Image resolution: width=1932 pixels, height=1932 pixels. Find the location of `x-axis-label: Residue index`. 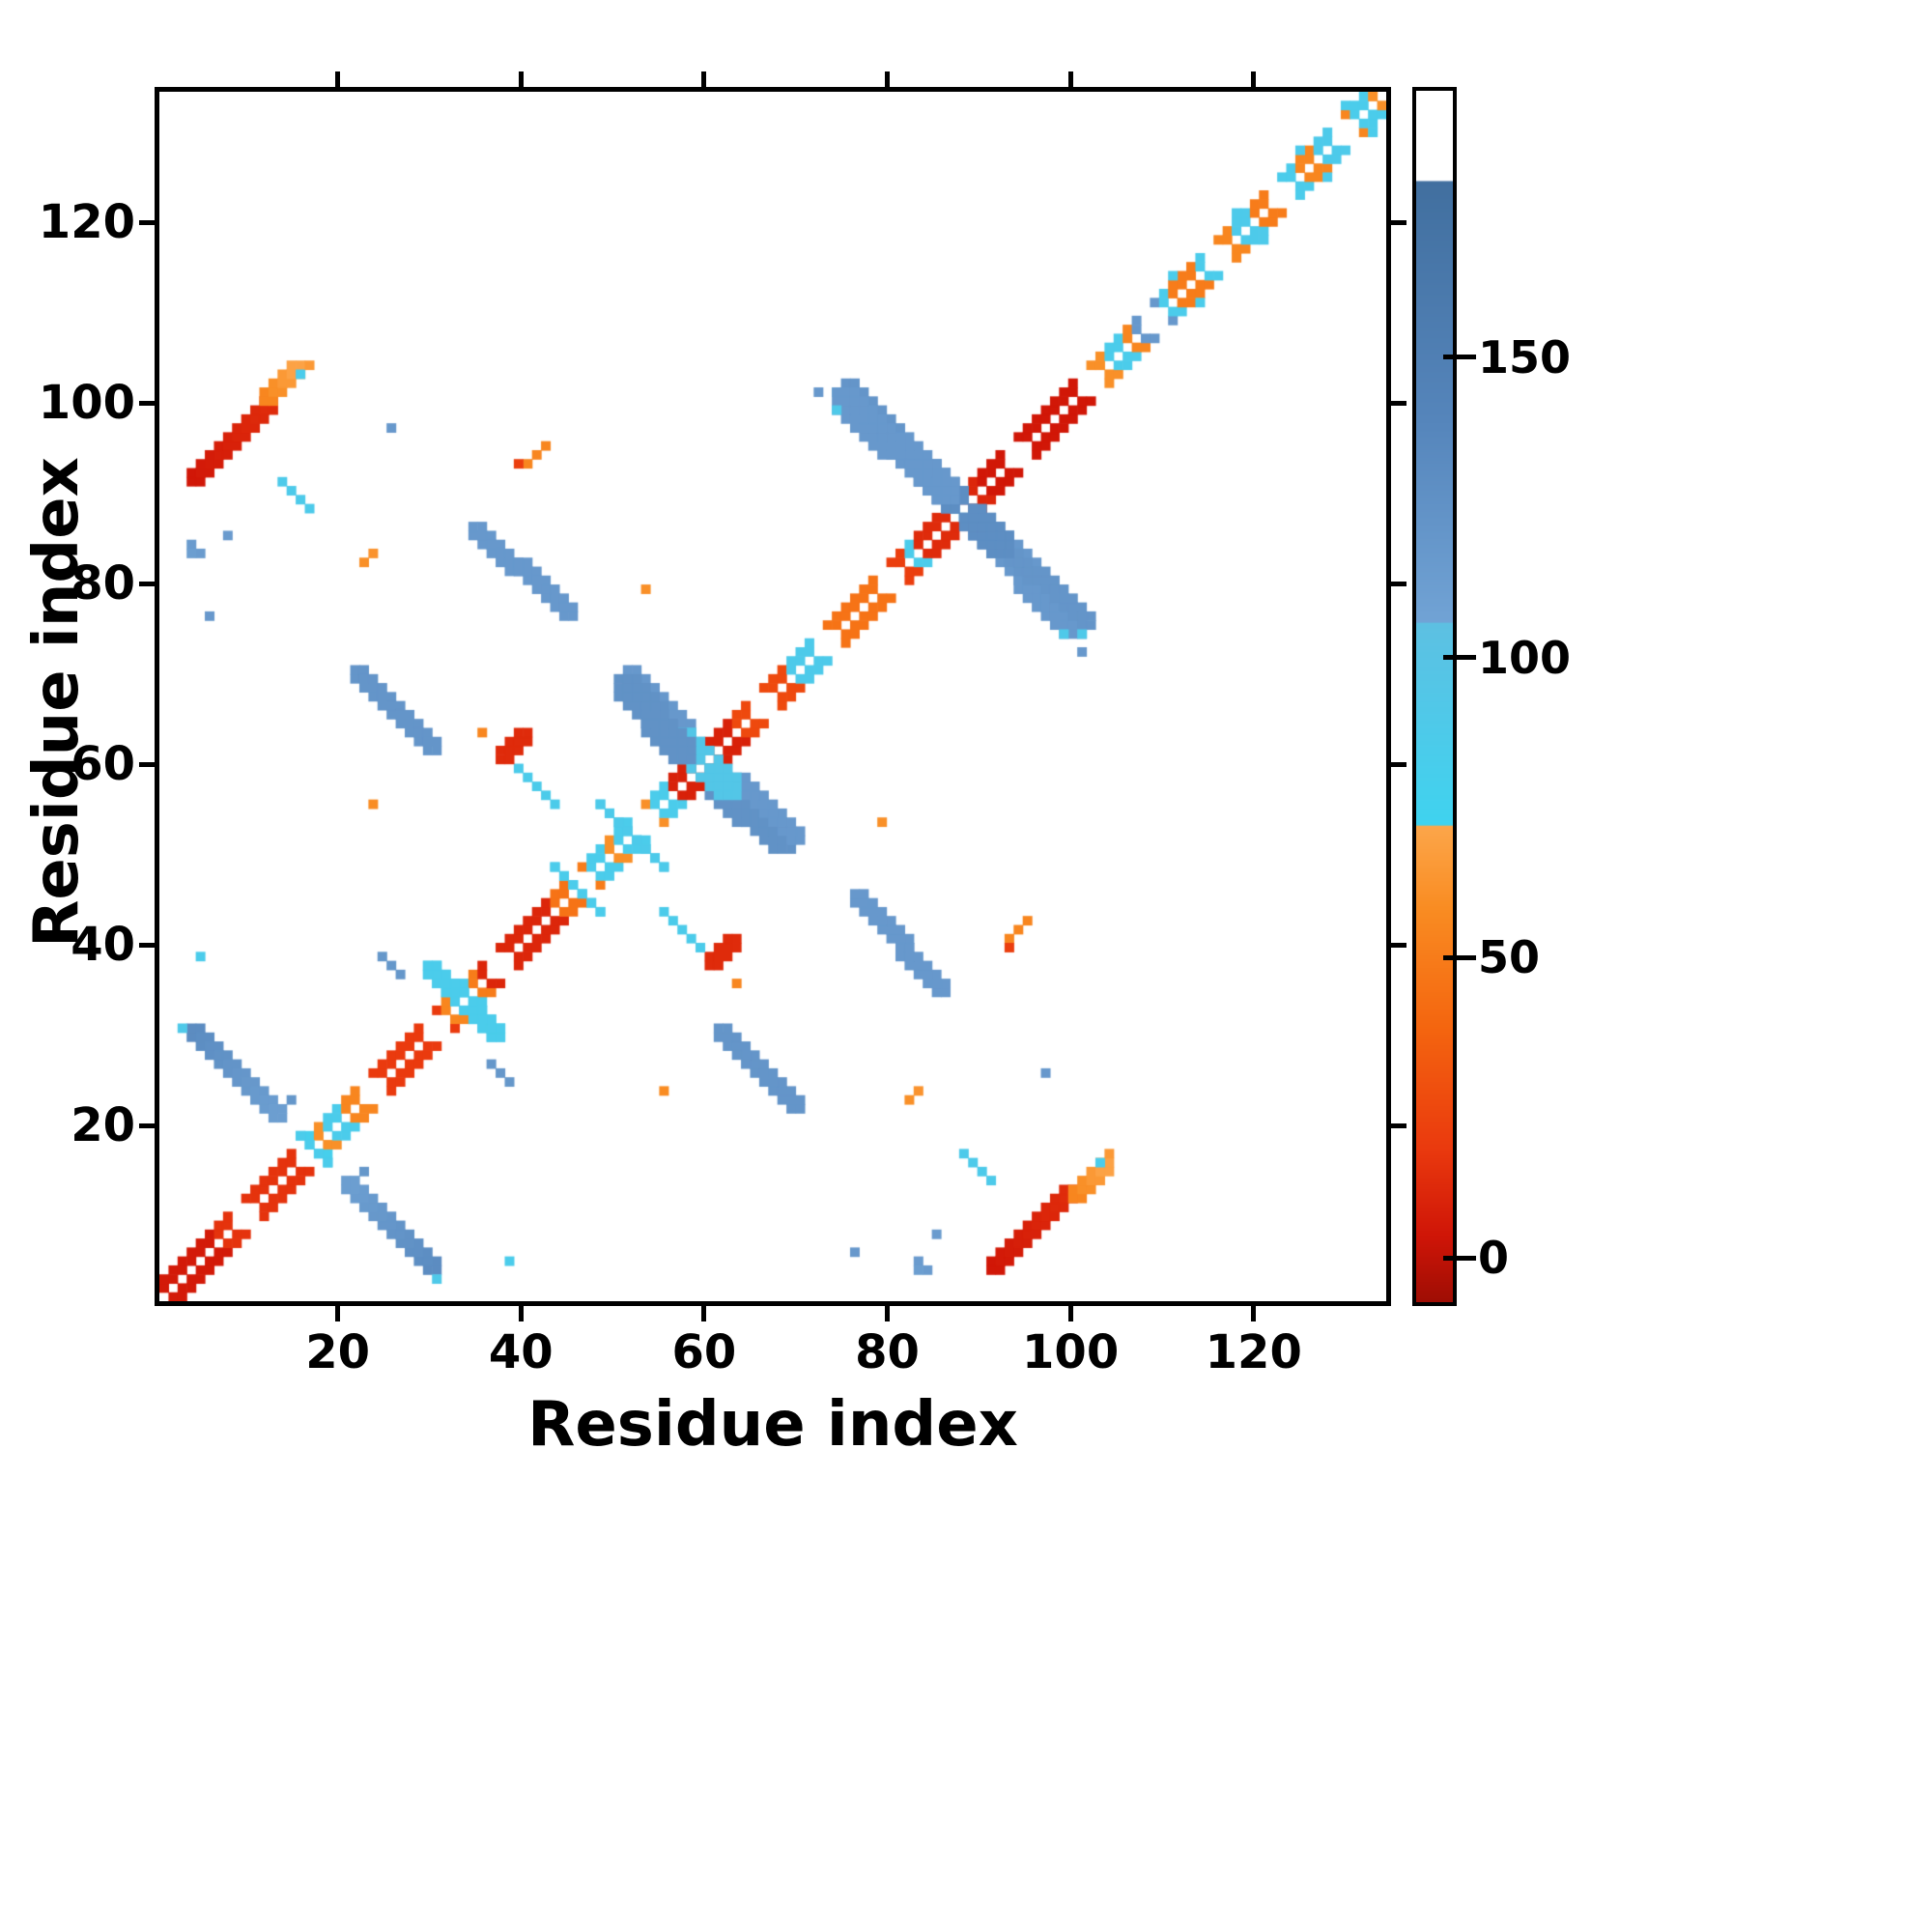

x-axis-label: Residue index is located at coordinates (772, 1425).